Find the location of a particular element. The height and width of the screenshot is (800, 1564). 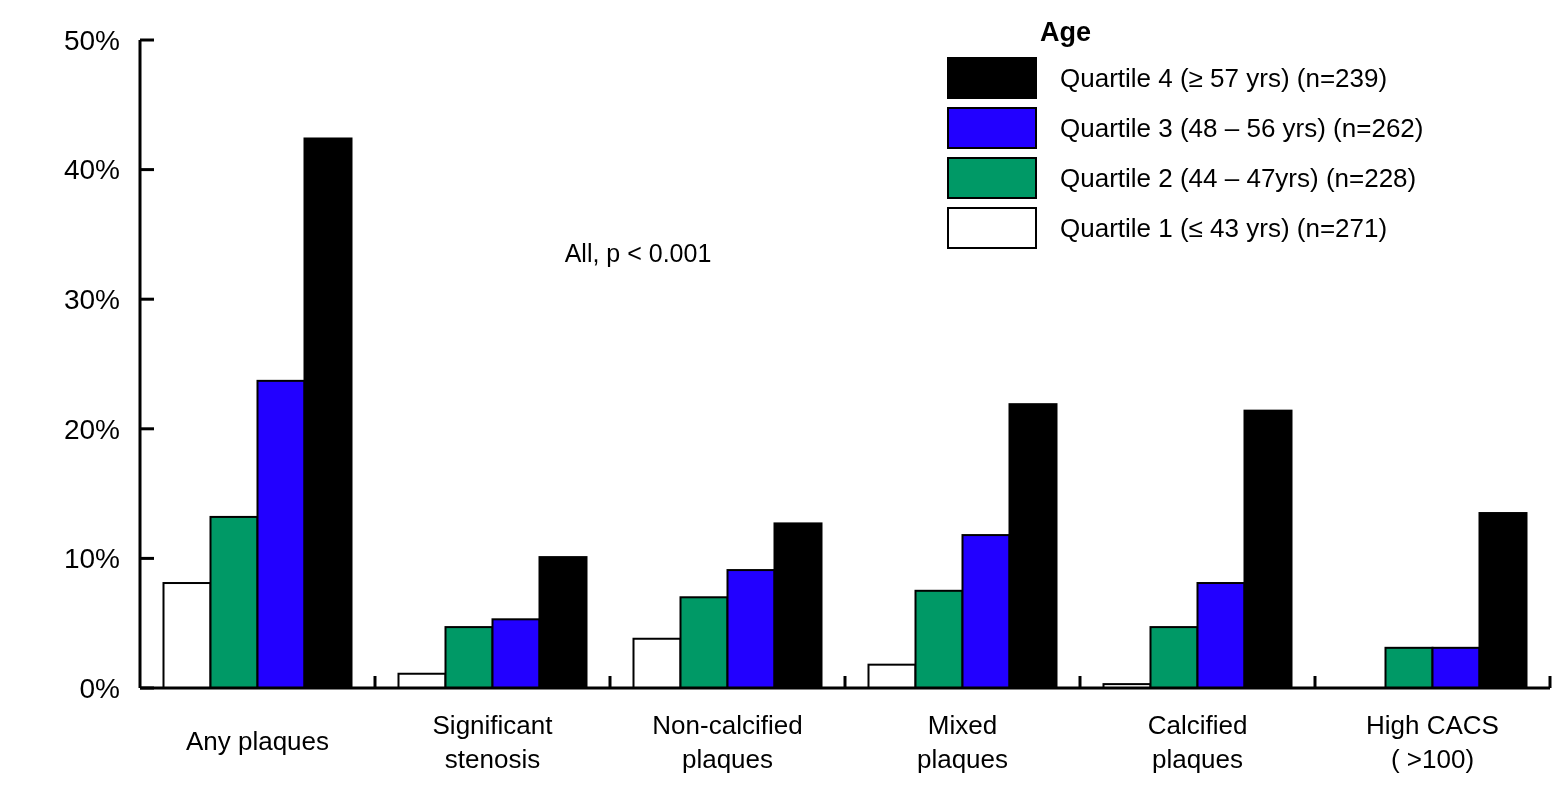

legend-title: Age is located at coordinates (1066, 32).